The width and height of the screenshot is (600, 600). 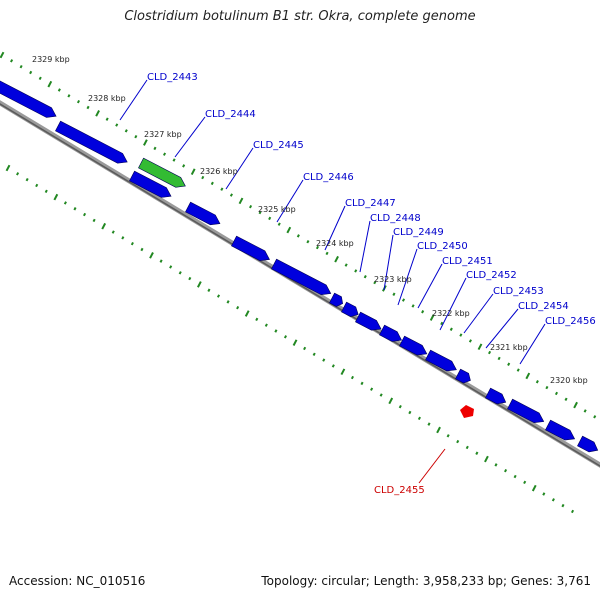 What do you see at coordinates (399, 490) in the screenshot?
I see `gene-label: CLD_2455` at bounding box center [399, 490].